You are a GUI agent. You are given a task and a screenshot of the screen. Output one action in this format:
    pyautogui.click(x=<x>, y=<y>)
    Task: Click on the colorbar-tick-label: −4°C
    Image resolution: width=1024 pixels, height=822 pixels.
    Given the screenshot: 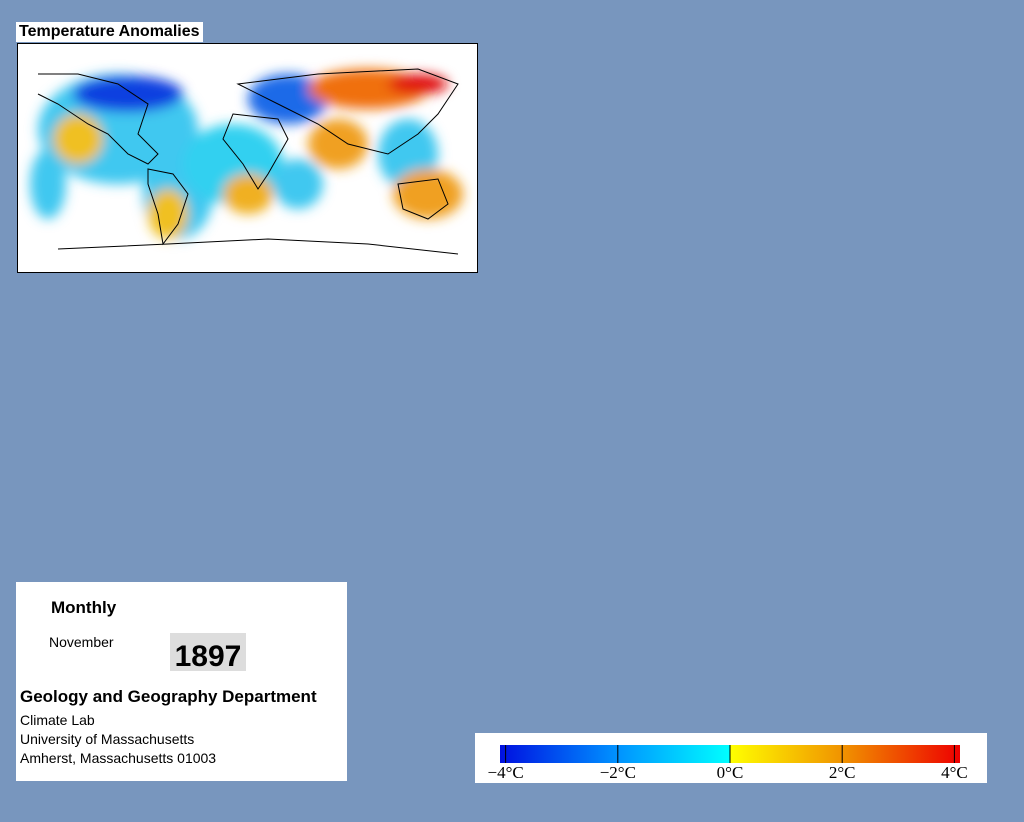 What is the action you would take?
    pyautogui.click(x=505, y=772)
    